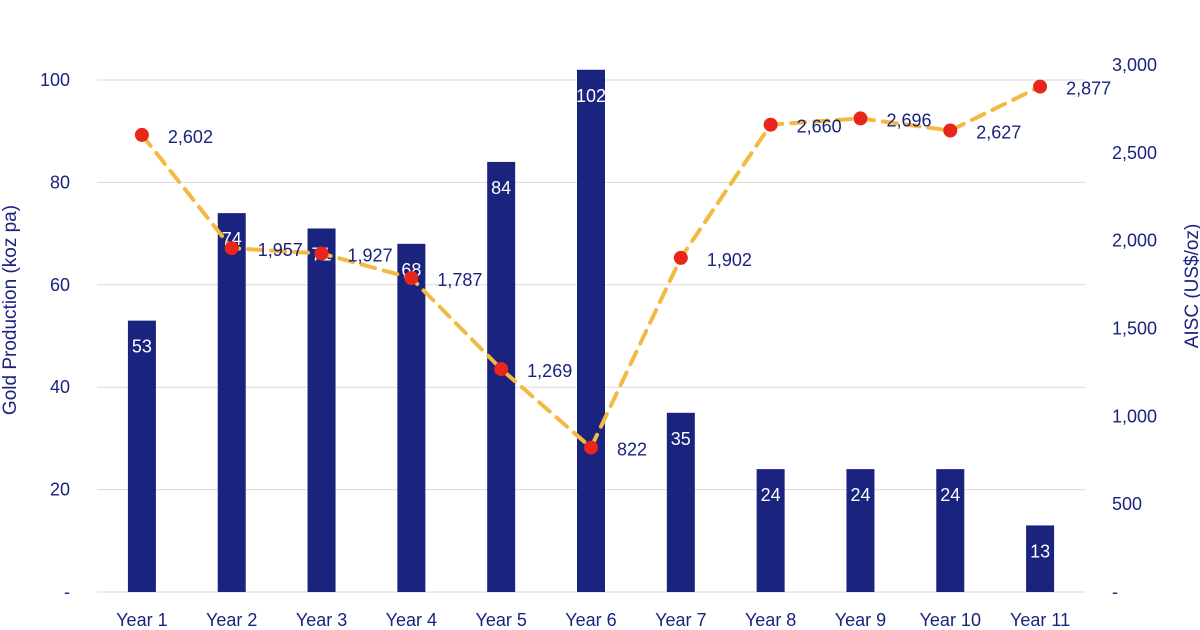 This screenshot has width=1200, height=630. What do you see at coordinates (60, 490) in the screenshot?
I see `left-tick-label: 20` at bounding box center [60, 490].